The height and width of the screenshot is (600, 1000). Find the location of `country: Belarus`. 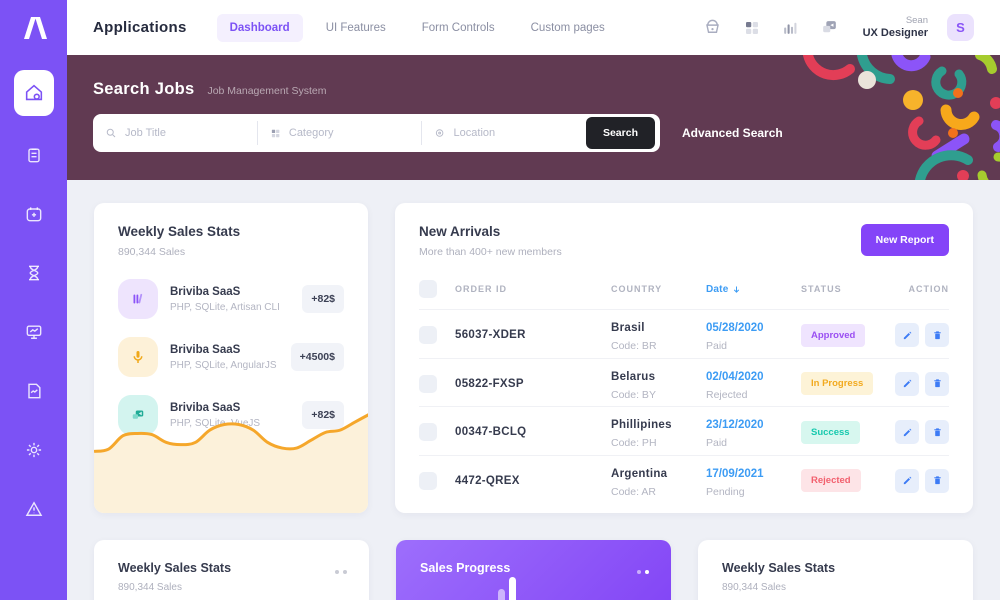

country: Belarus is located at coordinates (633, 376).